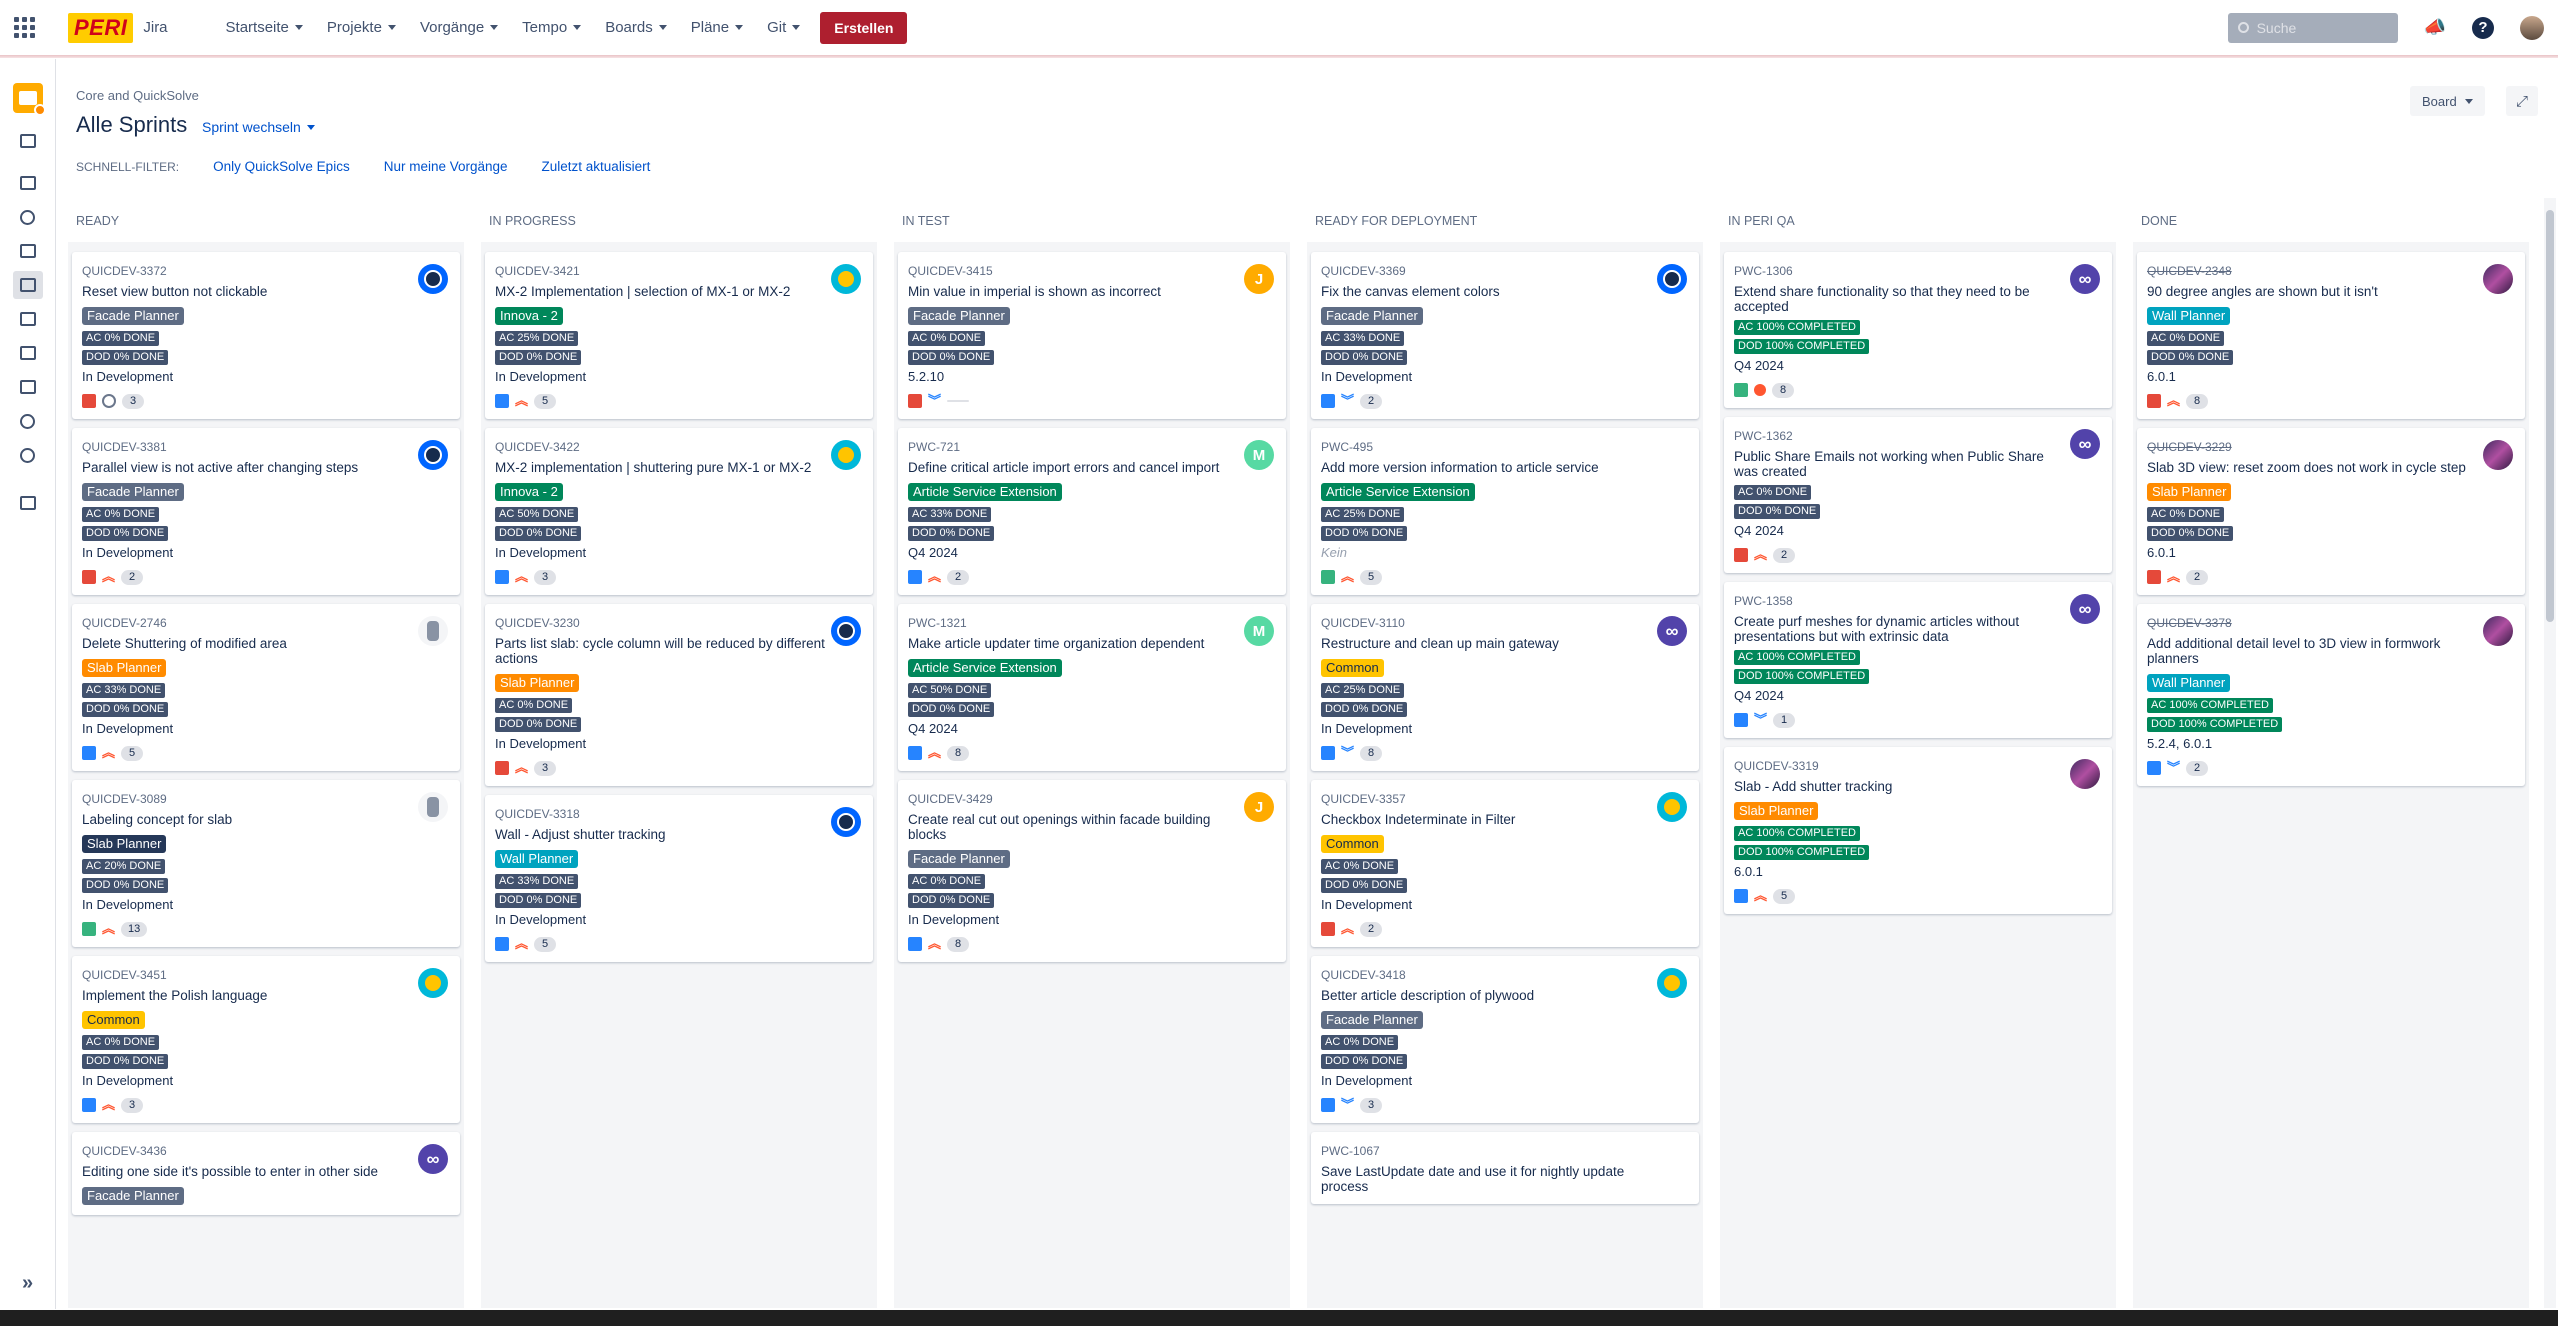 Image resolution: width=2558 pixels, height=1326 pixels. What do you see at coordinates (537, 271) in the screenshot?
I see `issue-key: QUICDEV-3421` at bounding box center [537, 271].